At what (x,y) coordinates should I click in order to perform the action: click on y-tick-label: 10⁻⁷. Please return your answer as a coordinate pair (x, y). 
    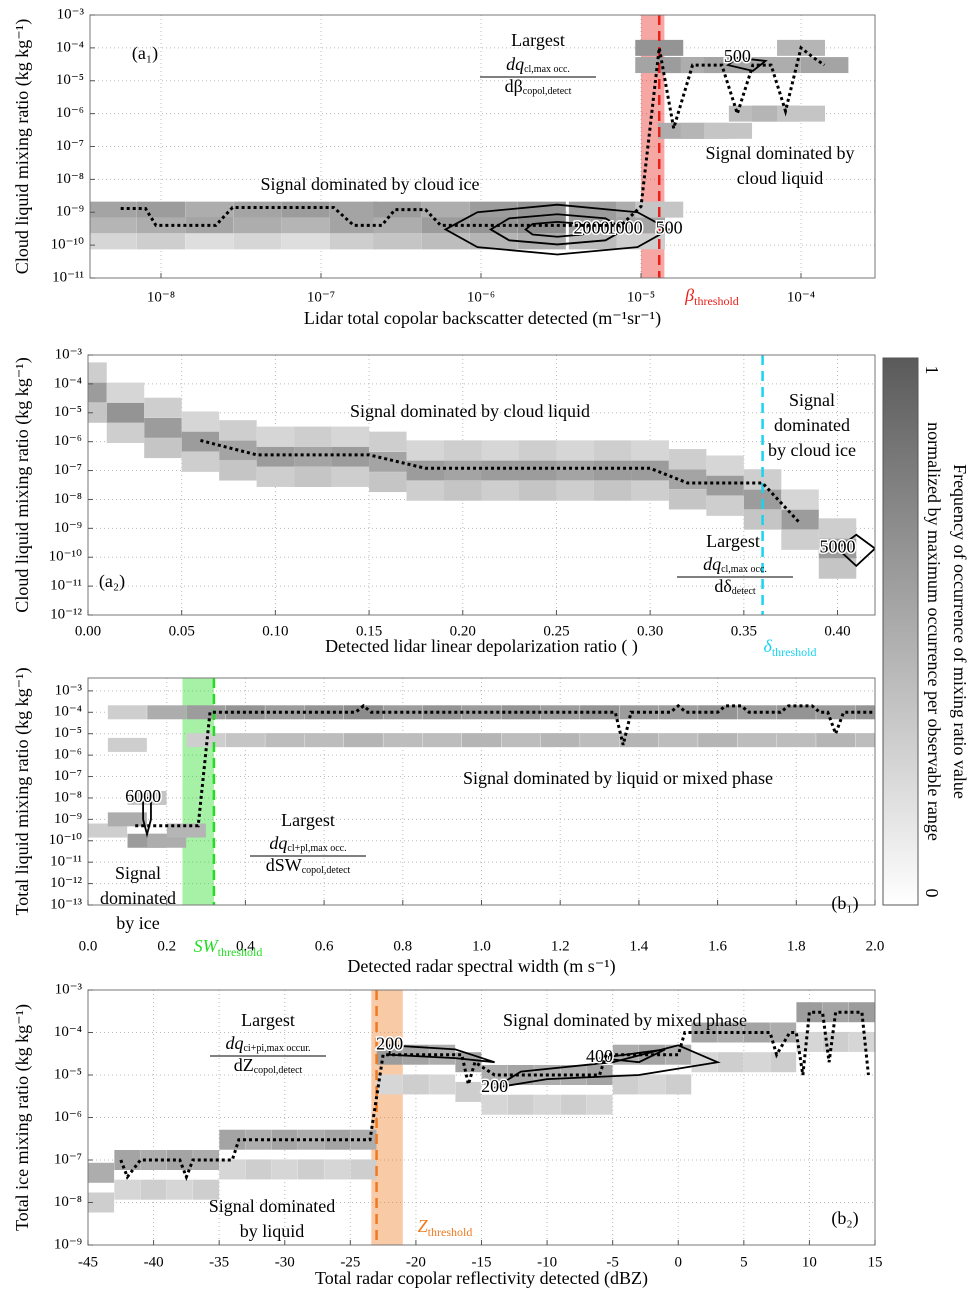
    Looking at the image, I should click on (68, 1159).